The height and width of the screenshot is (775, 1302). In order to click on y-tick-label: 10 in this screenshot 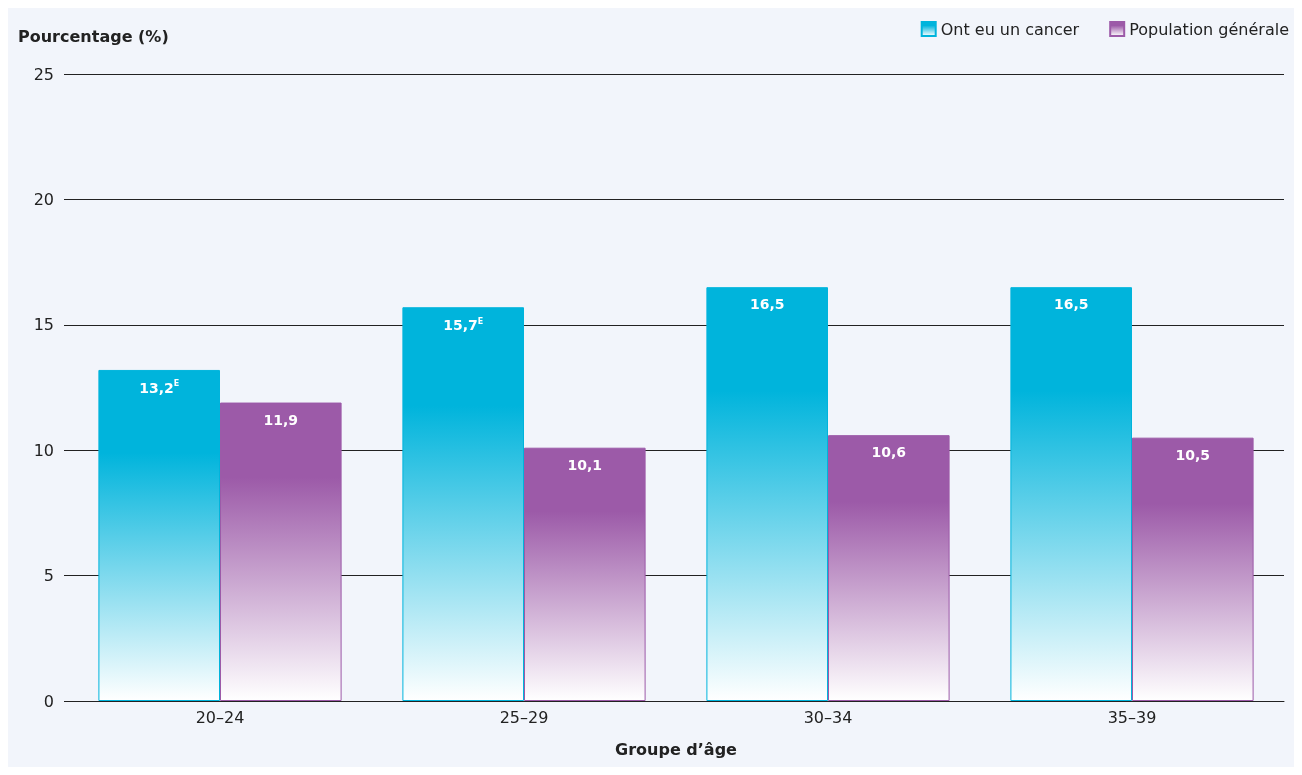, I will do `click(43, 450)`.